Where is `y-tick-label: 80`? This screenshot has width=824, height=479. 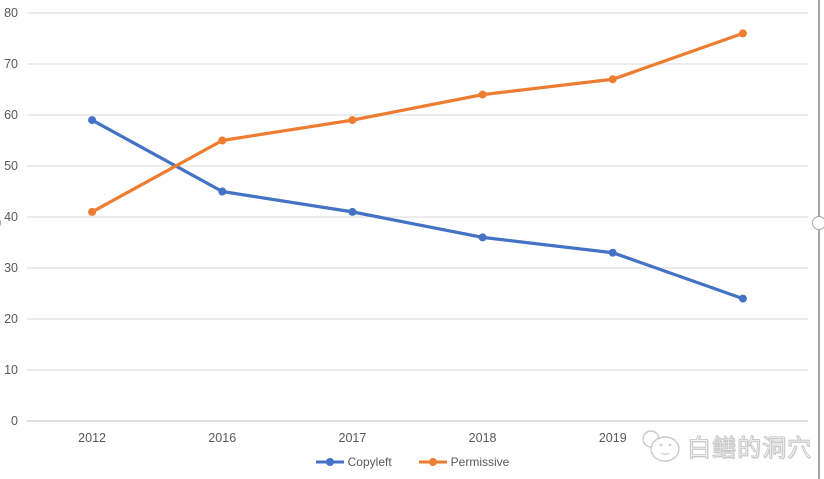 y-tick-label: 80 is located at coordinates (11, 13).